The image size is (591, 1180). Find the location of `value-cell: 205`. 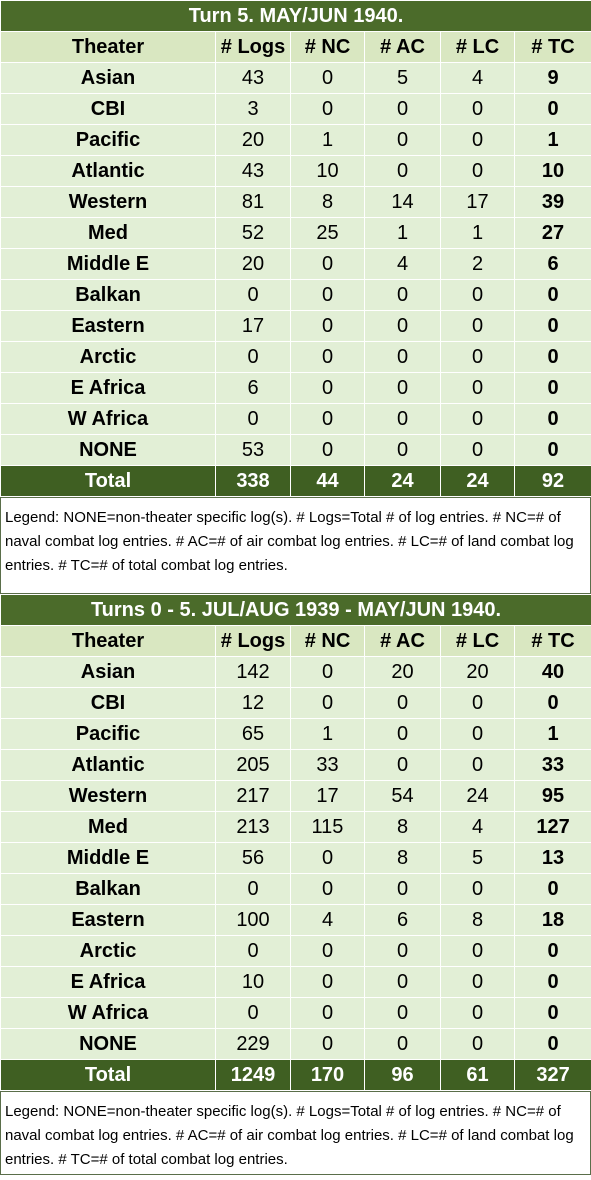

value-cell: 205 is located at coordinates (253, 765).